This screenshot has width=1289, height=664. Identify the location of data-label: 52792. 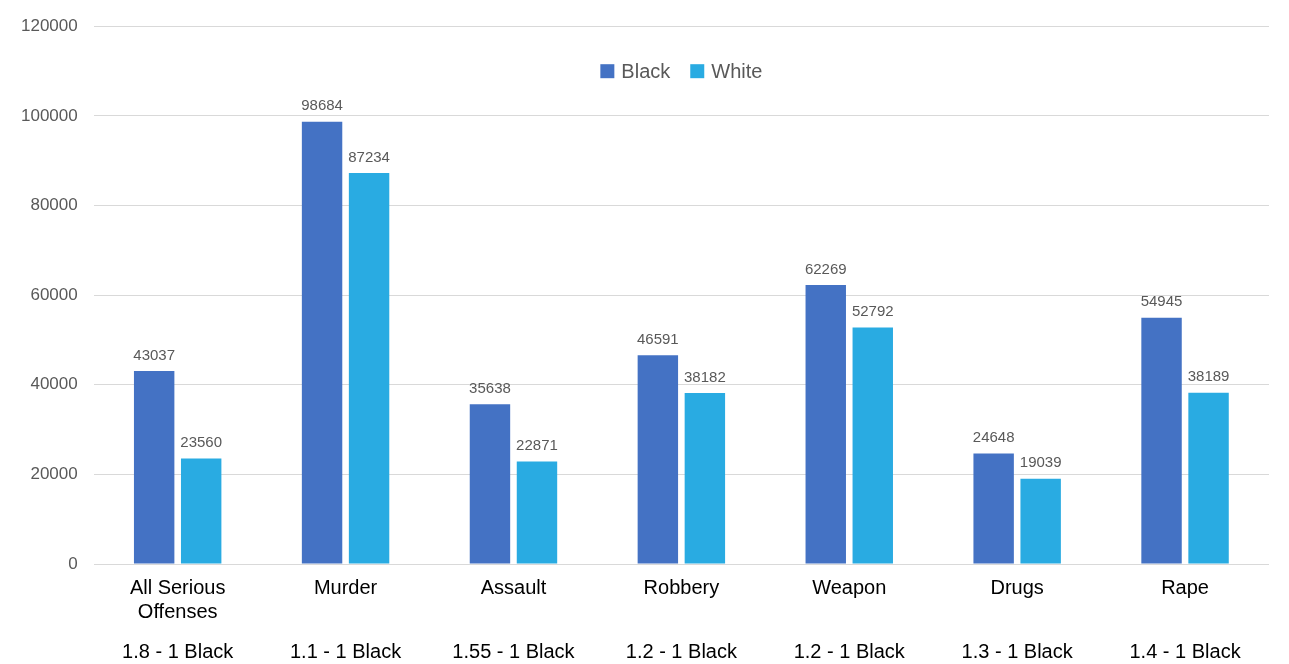
(872, 311).